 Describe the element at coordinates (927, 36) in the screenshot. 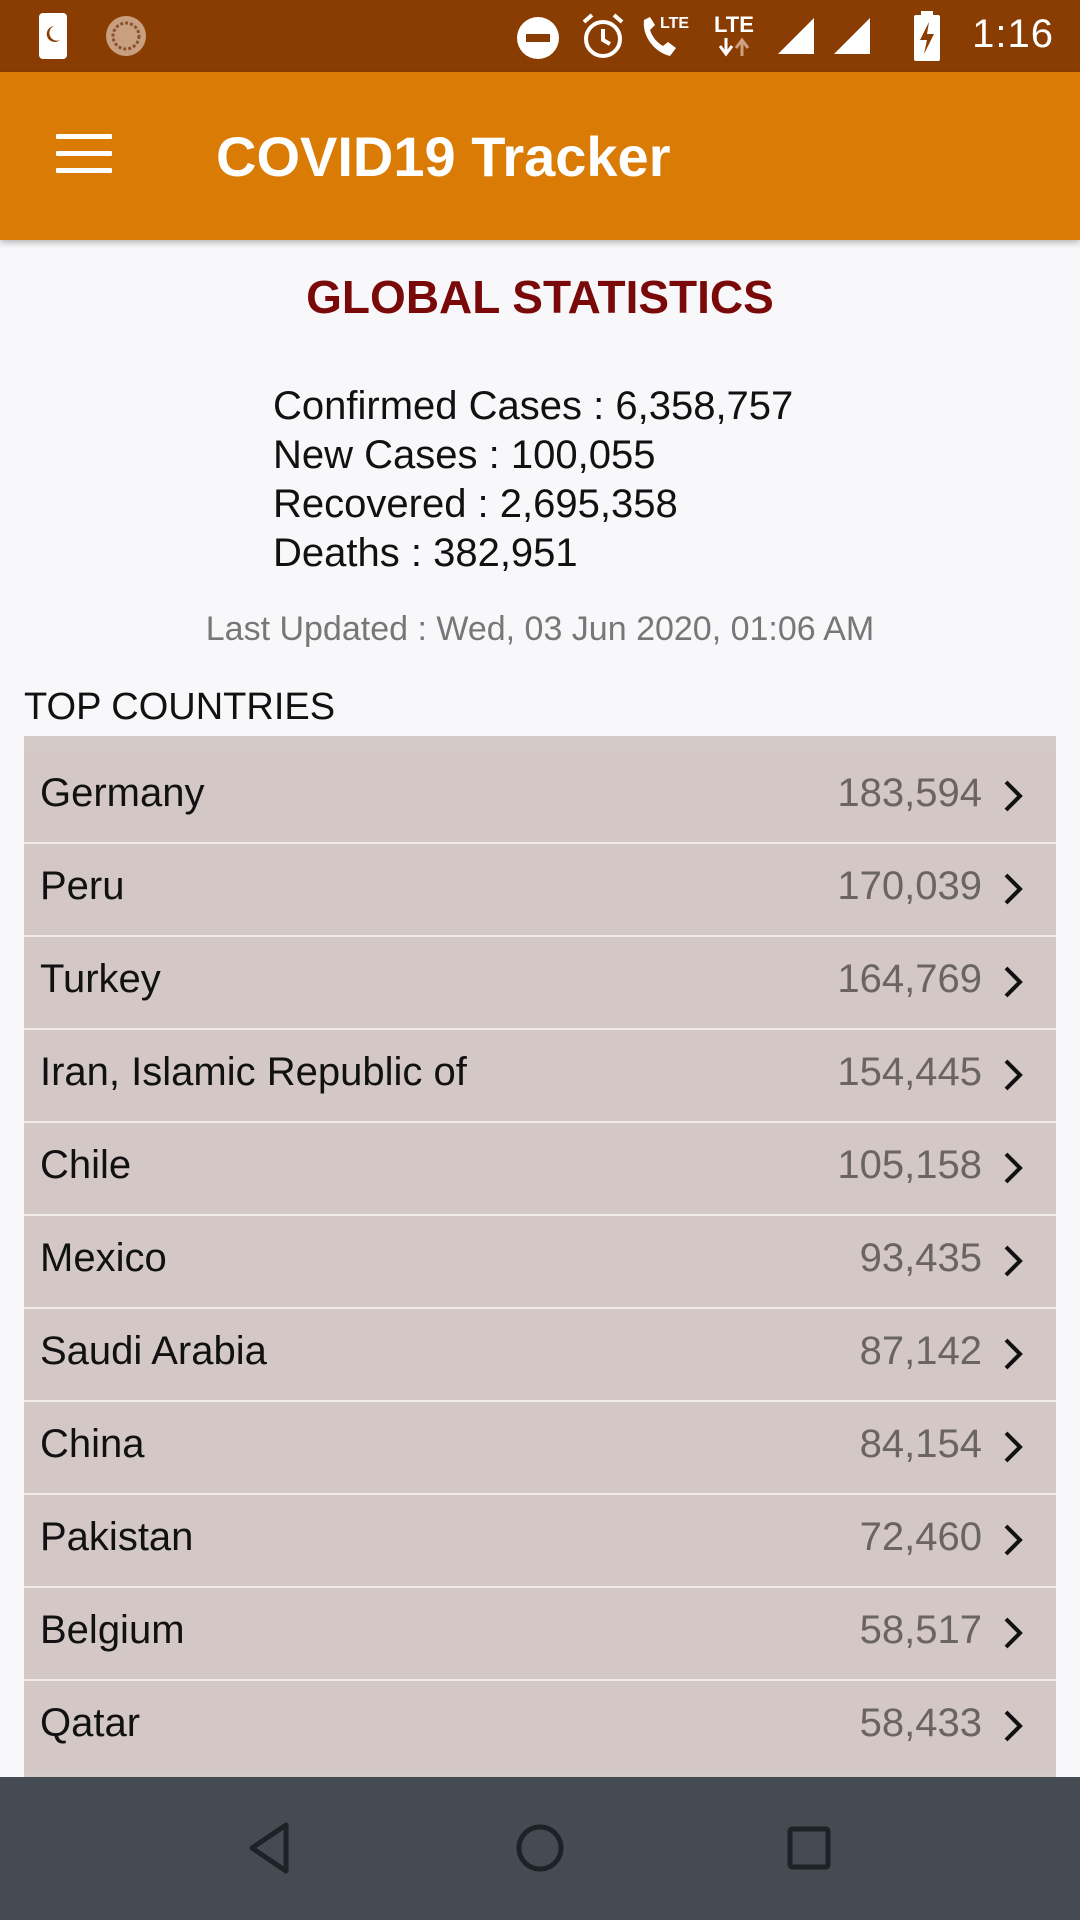

I see `battery-charging-icon` at that location.